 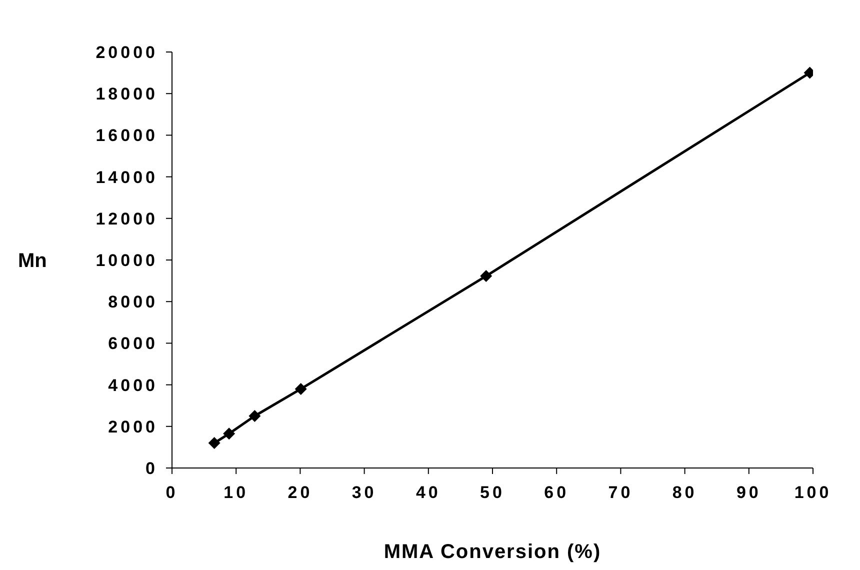 What do you see at coordinates (133, 344) in the screenshot?
I see `y-tick-label: 6000` at bounding box center [133, 344].